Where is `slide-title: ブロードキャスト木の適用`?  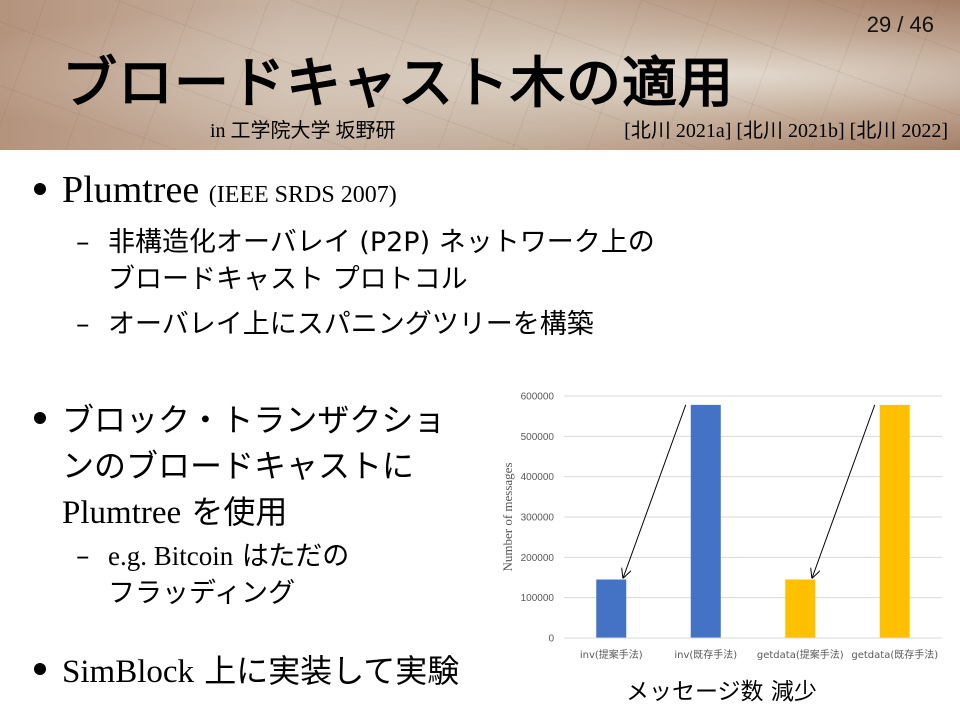 slide-title: ブロードキャスト木の適用 is located at coordinates (398, 83).